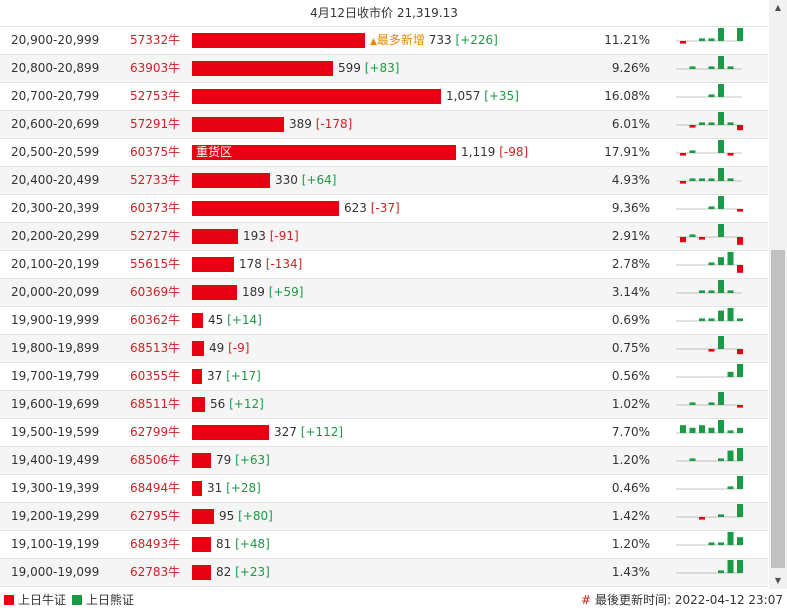 The image size is (787, 612). I want to click on percentage: 17.91%, so click(627, 152).